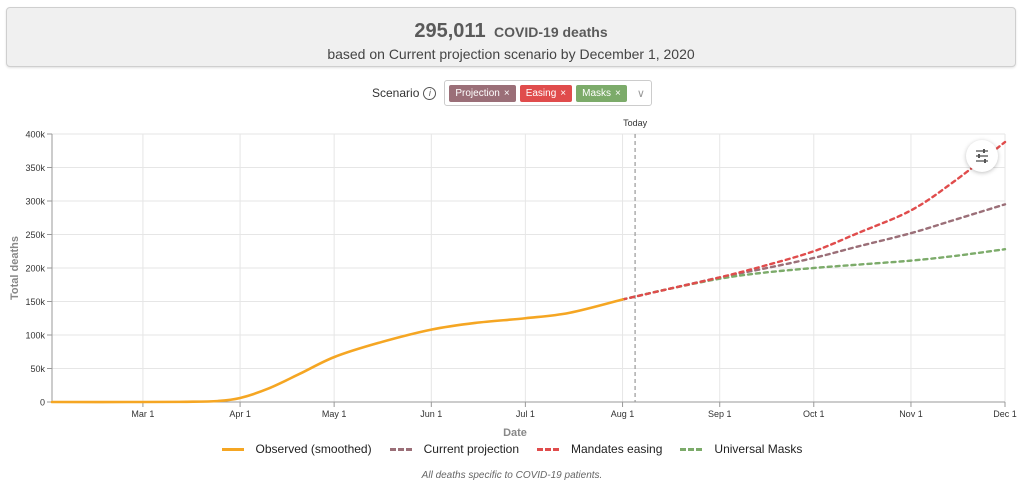  Describe the element at coordinates (814, 220) in the screenshot. I see `series-line-mandates-easing` at that location.